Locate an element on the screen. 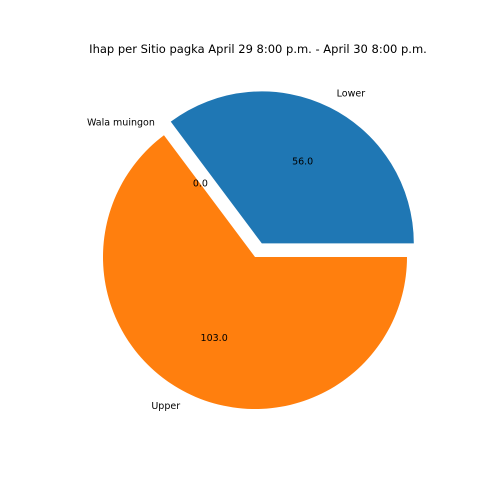 Image resolution: width=504 pixels, height=504 pixels. category-label-lower: Lower is located at coordinates (351, 93).